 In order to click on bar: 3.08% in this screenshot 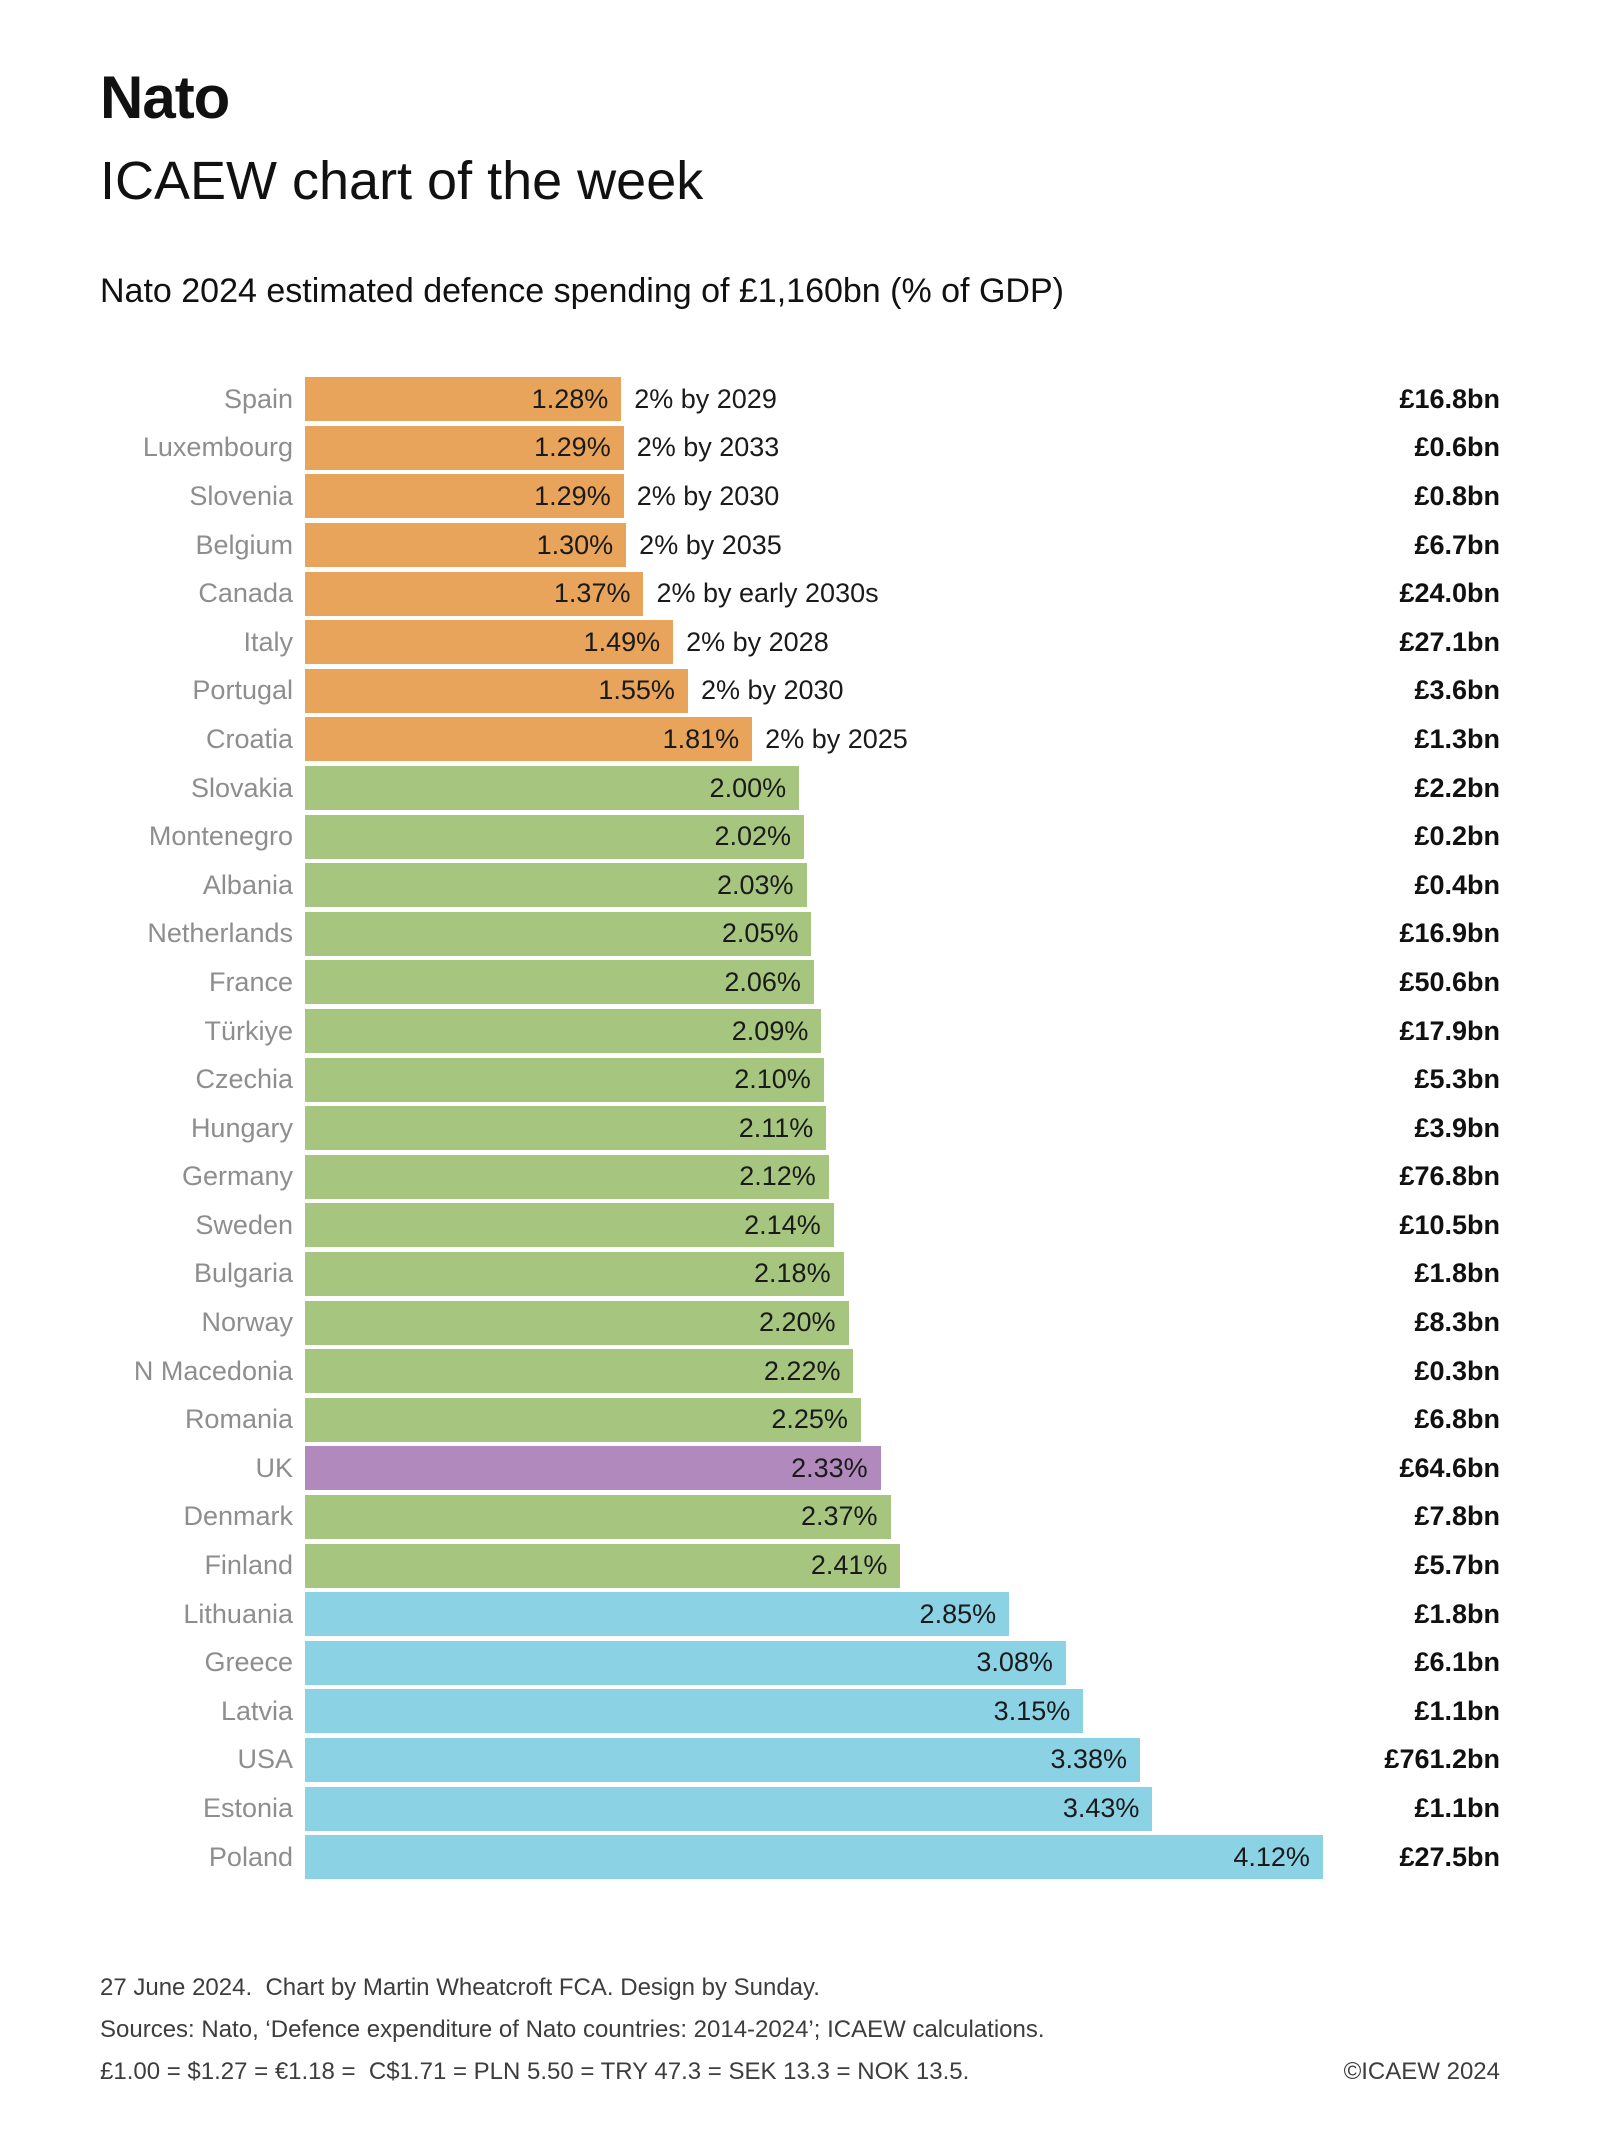, I will do `click(685, 1662)`.